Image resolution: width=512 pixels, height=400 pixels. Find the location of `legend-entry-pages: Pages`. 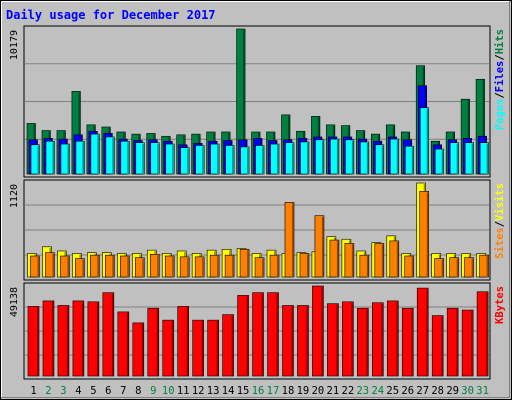

legend-entry-pages: Pages is located at coordinates (500, 115).